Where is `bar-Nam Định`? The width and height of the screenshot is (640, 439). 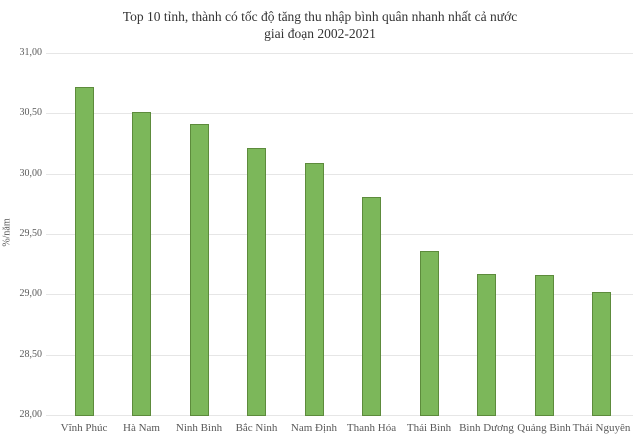
bar-Nam Định is located at coordinates (314, 289).